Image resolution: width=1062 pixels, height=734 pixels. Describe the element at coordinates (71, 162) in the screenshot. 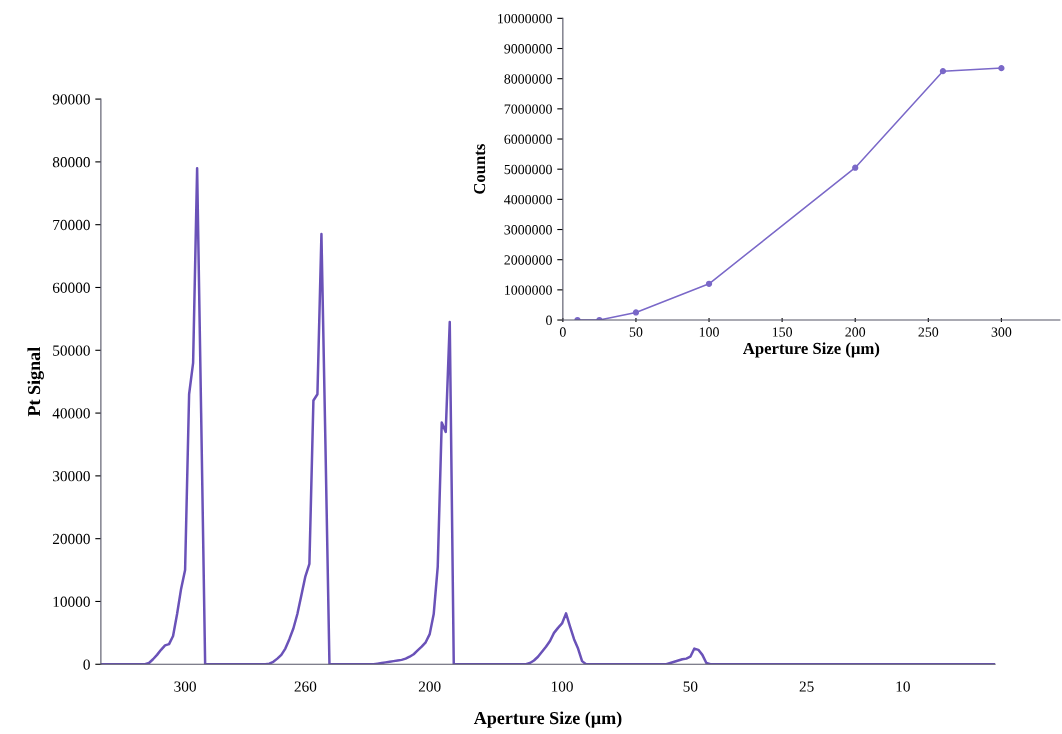

I see `y-tick-label: 80000` at that location.